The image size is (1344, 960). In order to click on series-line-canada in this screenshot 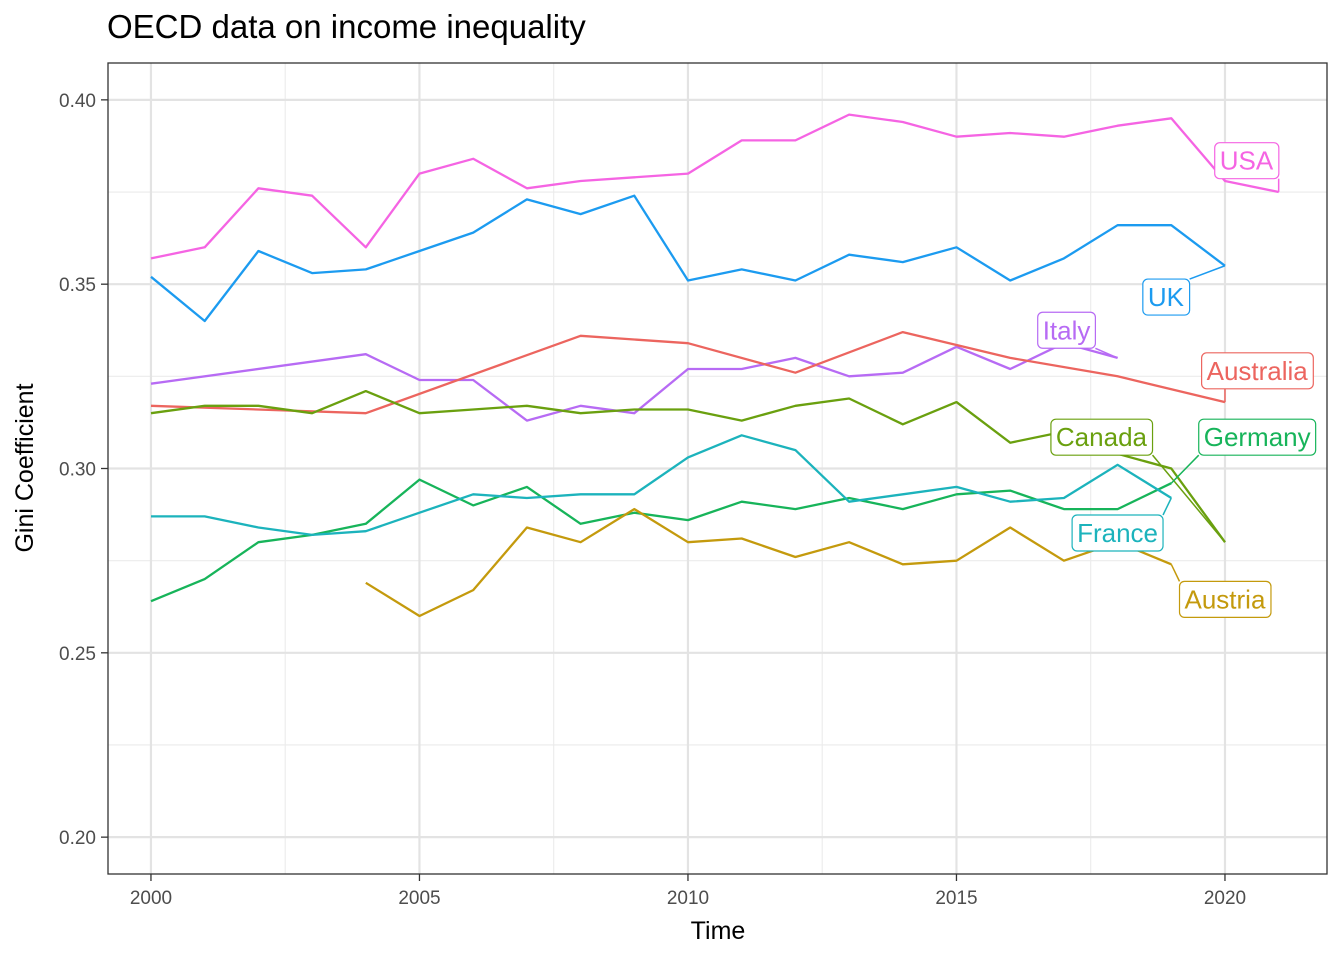, I will do `click(688, 466)`.